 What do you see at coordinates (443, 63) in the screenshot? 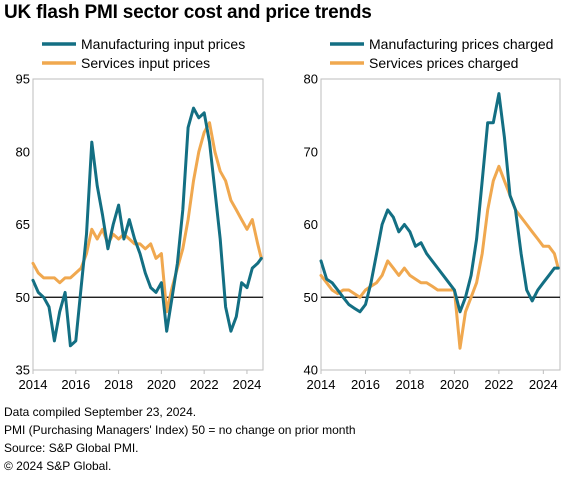
I see `legend-label-services: Services prices charged` at bounding box center [443, 63].